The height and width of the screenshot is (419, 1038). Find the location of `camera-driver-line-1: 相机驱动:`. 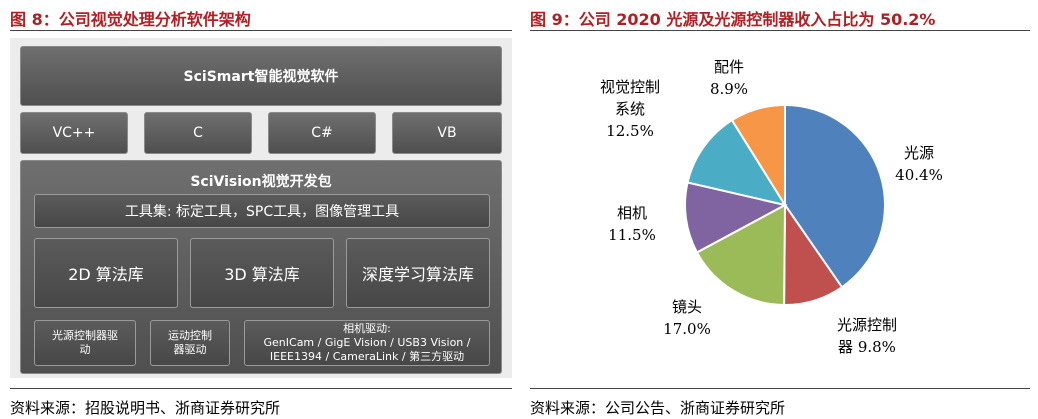

camera-driver-line-1: 相机驱动: is located at coordinates (367, 328).